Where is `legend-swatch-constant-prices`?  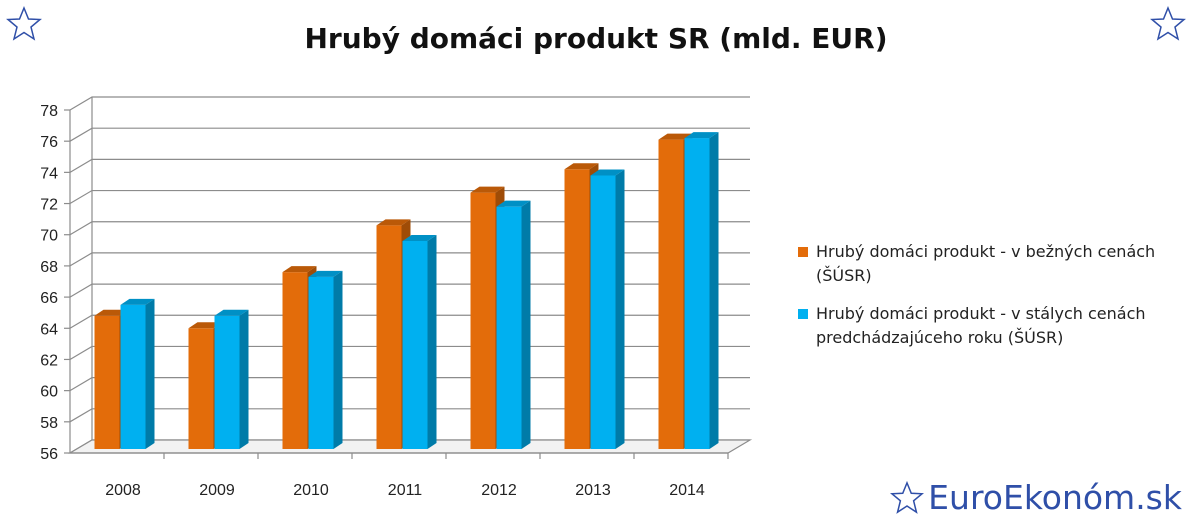 legend-swatch-constant-prices is located at coordinates (803, 314).